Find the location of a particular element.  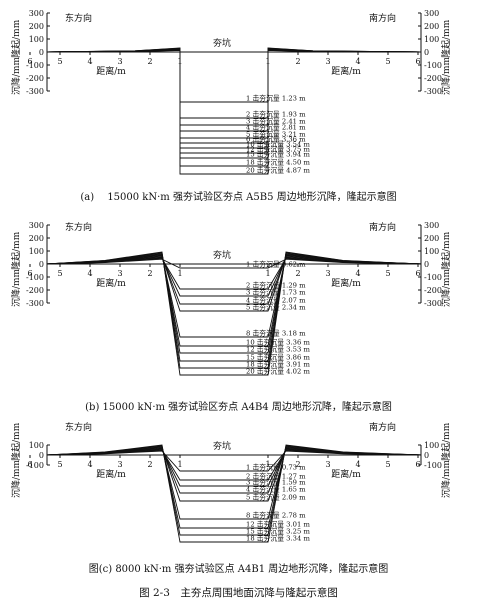

settlement-label-3: 3 击夯沉量 1.73 m is located at coordinates (276, 292).